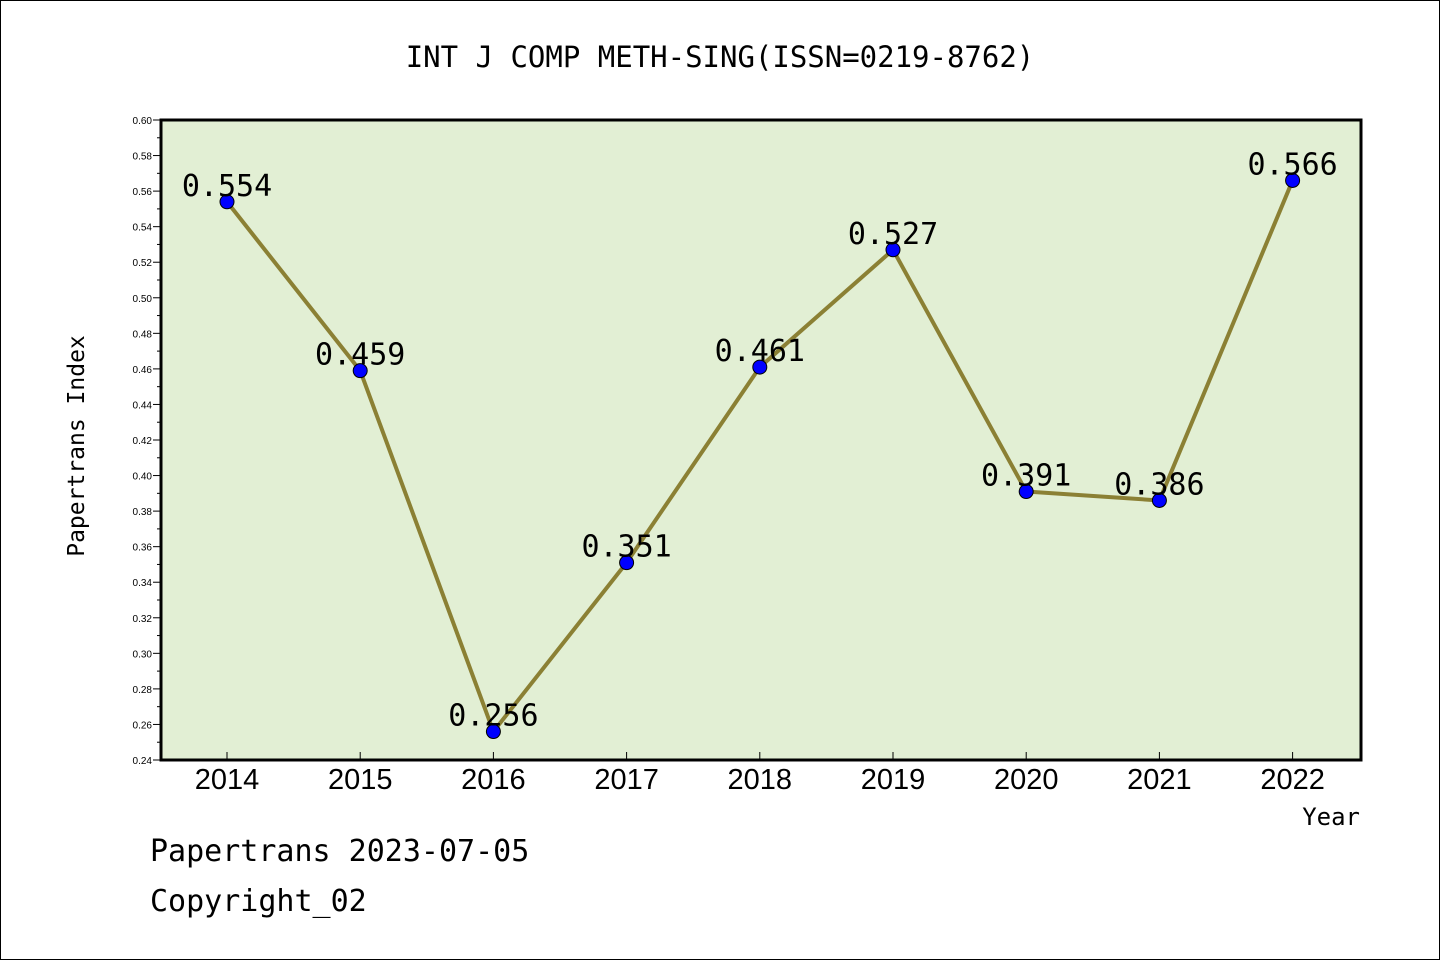  I want to click on y-tick-label: 0.46, so click(143, 370).